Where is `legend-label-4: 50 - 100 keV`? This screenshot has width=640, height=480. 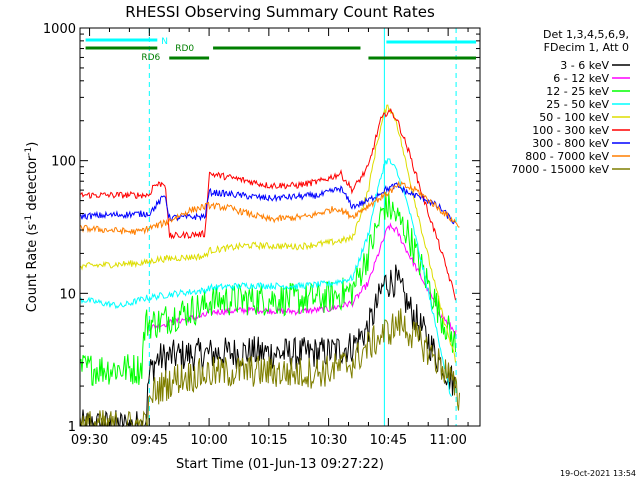 legend-label-4: 50 - 100 keV is located at coordinates (574, 117).